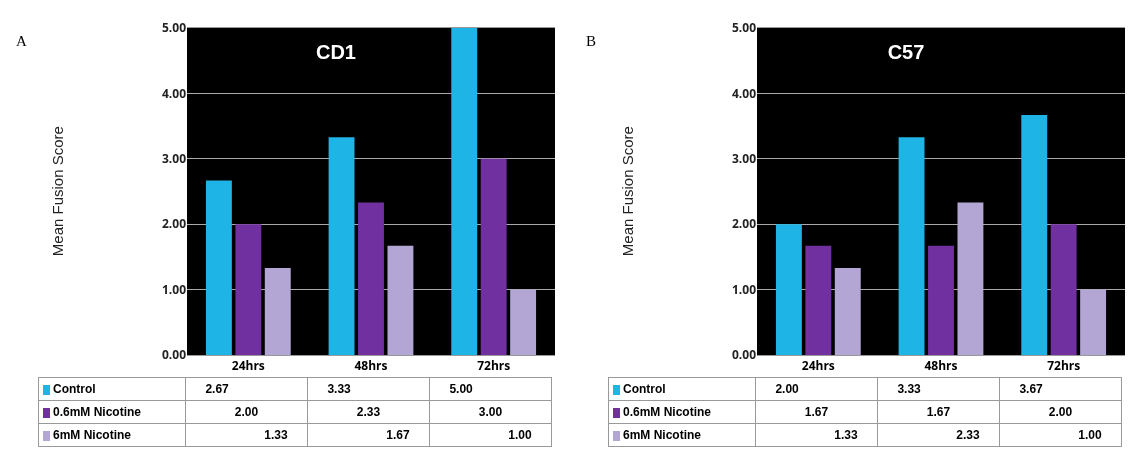  What do you see at coordinates (490, 412) in the screenshot?
I see `data-label: 3.00` at bounding box center [490, 412].